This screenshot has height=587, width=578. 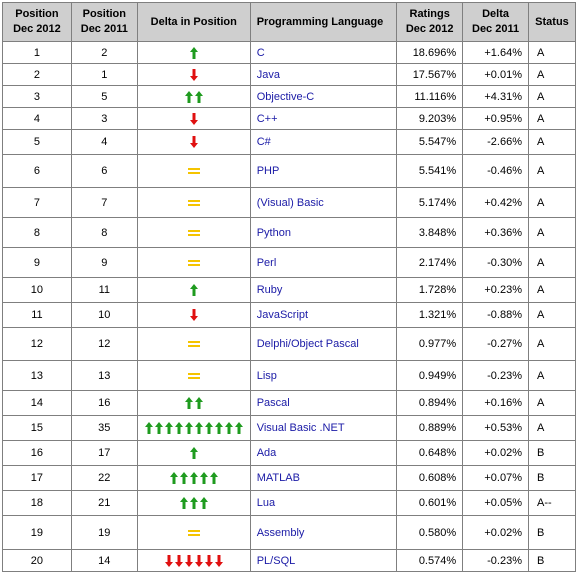 I want to click on position-2012-cell: 18, so click(x=37, y=503).